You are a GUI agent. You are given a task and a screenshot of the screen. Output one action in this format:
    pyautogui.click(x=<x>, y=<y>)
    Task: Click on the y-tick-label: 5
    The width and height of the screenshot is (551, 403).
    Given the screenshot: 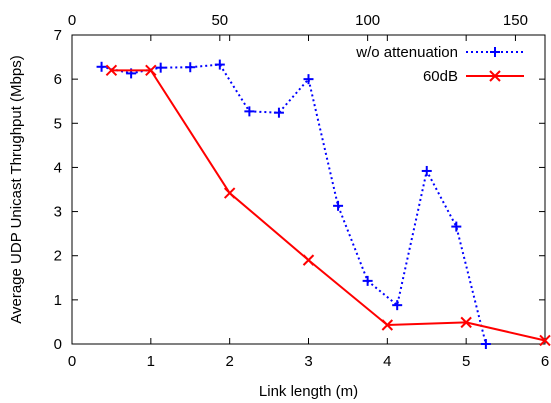 What is the action you would take?
    pyautogui.click(x=58, y=123)
    